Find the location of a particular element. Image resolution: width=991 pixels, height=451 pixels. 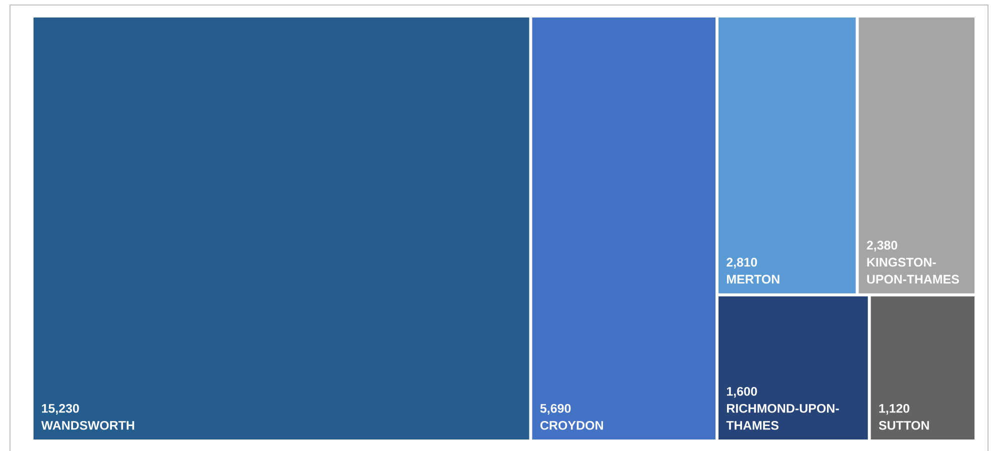

data-label: 5,690 is located at coordinates (555, 409).